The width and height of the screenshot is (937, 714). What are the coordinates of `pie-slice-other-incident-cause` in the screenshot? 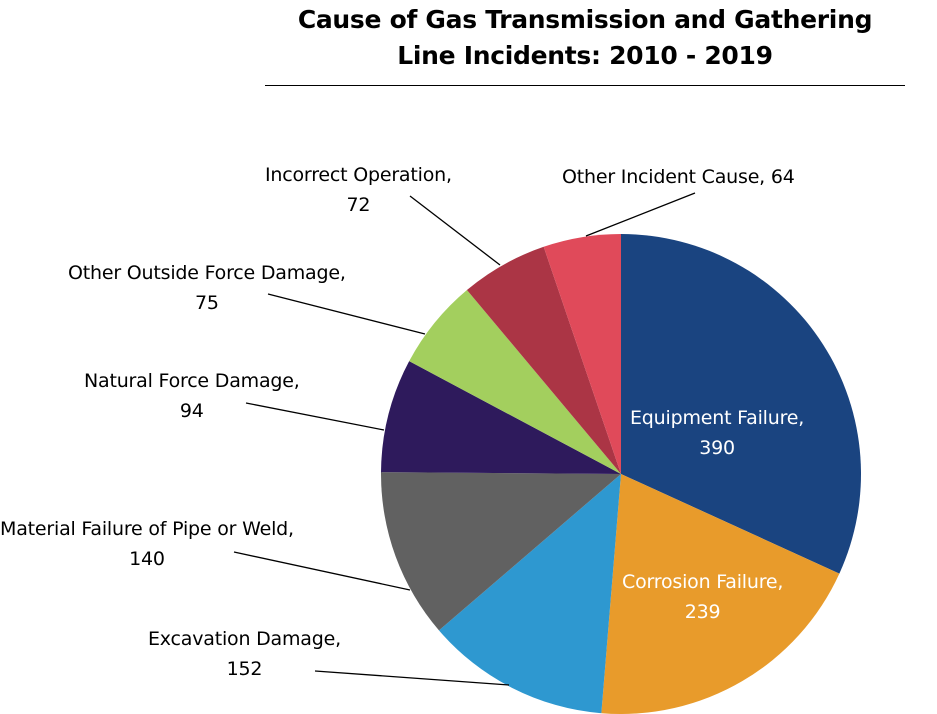 It's located at (582, 354).